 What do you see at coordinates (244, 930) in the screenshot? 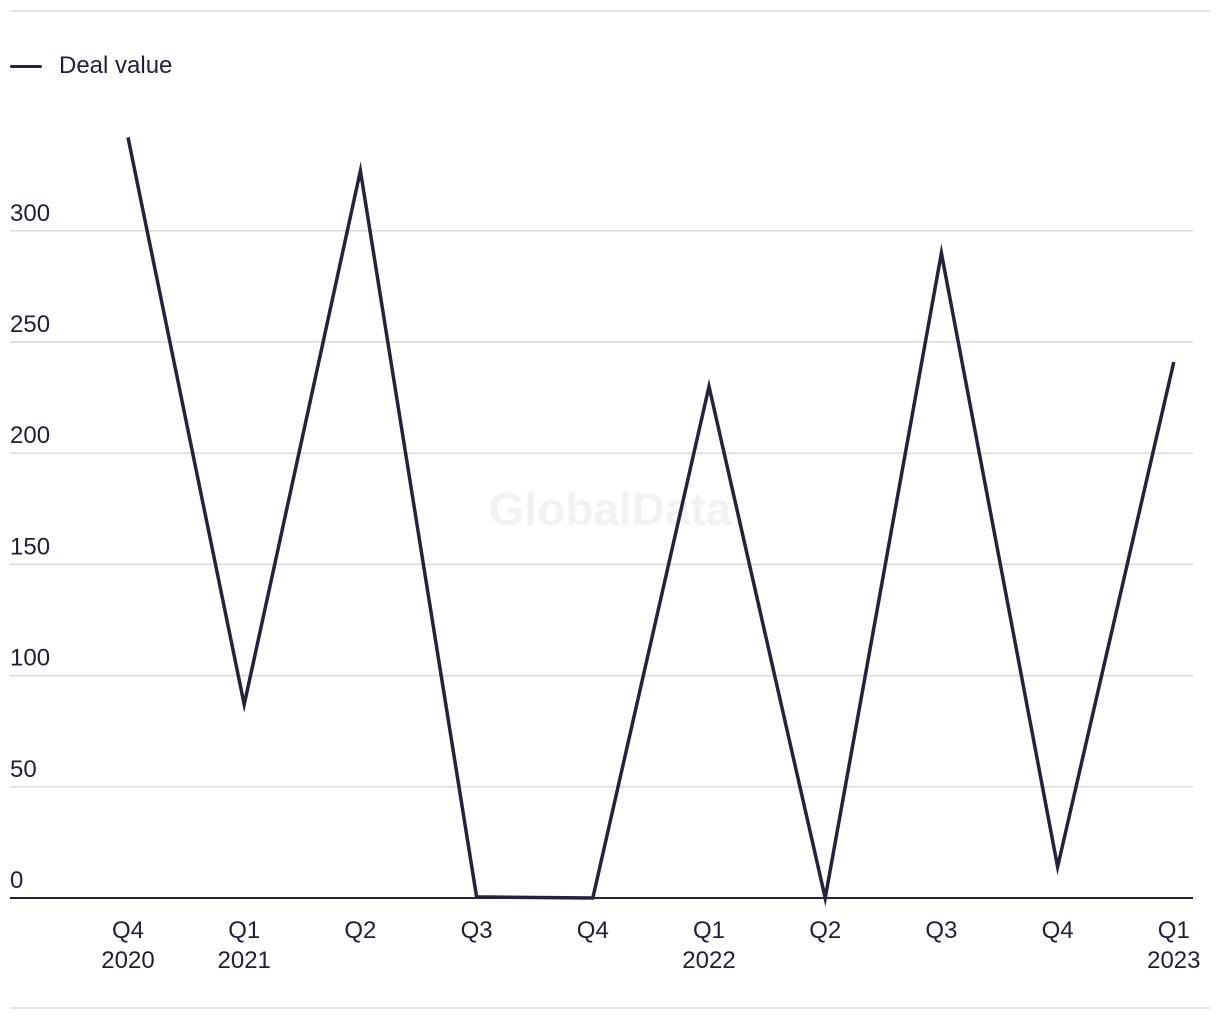
I see `x-tick-label-1-0: Q1` at bounding box center [244, 930].